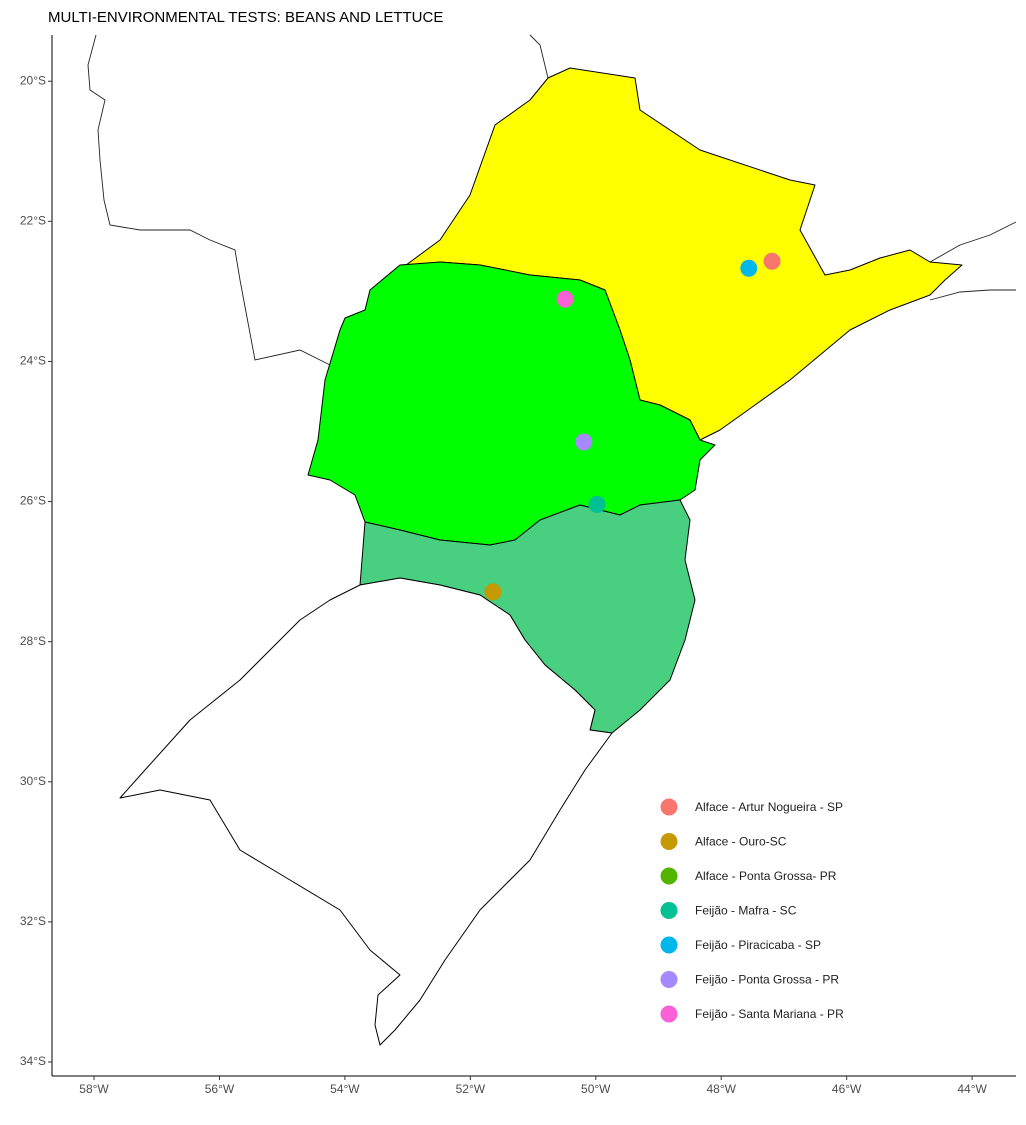 The height and width of the screenshot is (1125, 1026). Describe the element at coordinates (33, 781) in the screenshot. I see `y-tick-label: 30°S` at that location.